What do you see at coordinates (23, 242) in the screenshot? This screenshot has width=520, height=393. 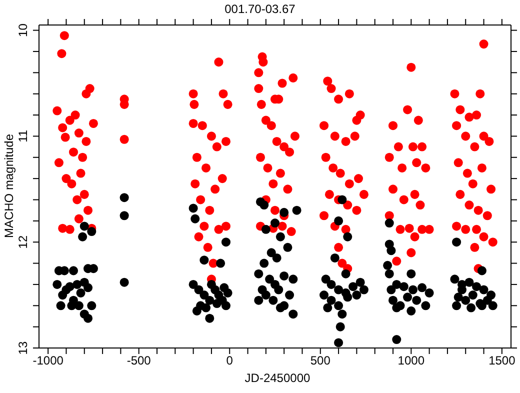 I see `y-tick-label: 12` at bounding box center [23, 242].